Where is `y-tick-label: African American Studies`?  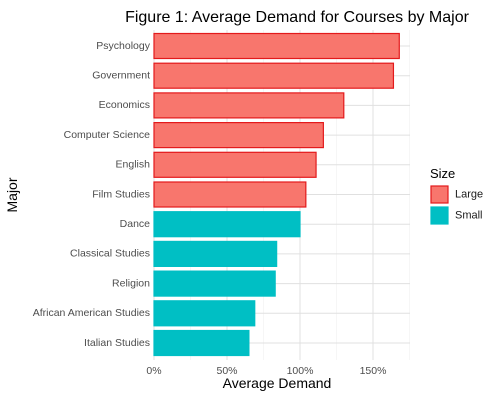 y-tick-label: African American Studies is located at coordinates (91, 313).